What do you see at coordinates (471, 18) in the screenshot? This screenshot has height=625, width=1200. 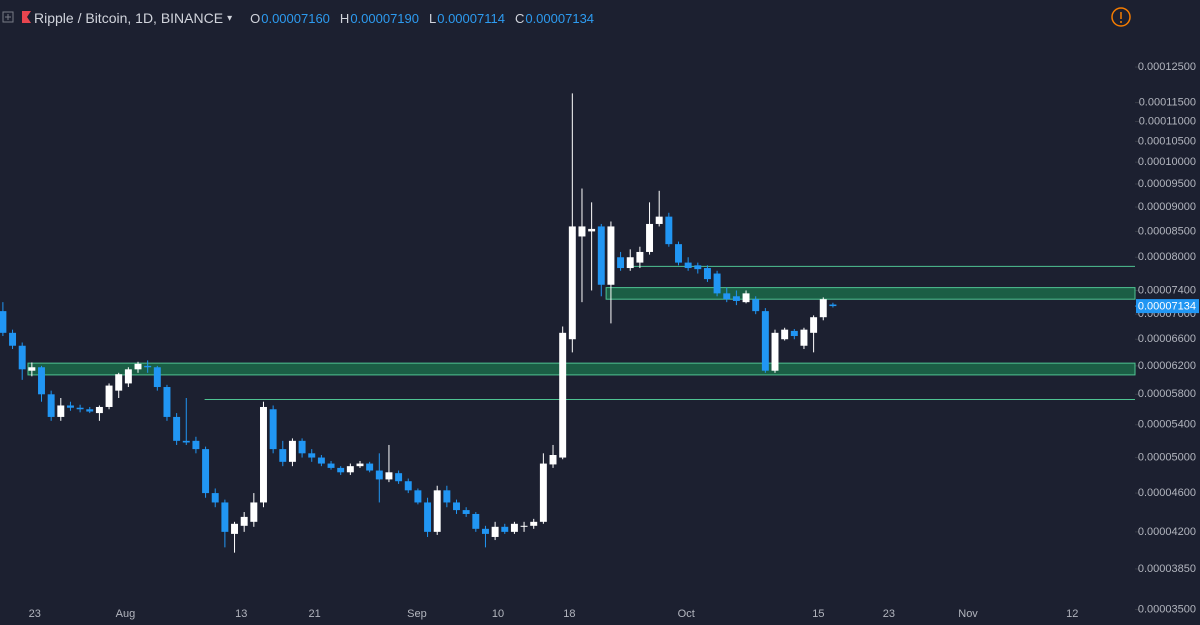 I see `ohlc-value: 0.00007114` at bounding box center [471, 18].